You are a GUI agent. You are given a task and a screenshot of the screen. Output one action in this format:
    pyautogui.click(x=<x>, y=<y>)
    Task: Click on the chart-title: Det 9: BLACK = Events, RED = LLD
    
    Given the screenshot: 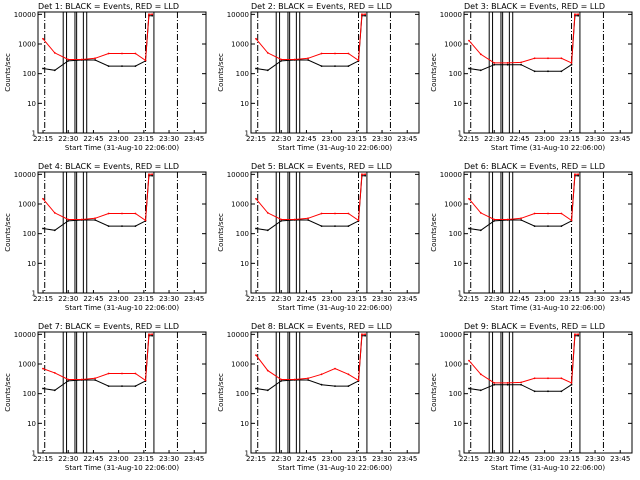 What is the action you would take?
    pyautogui.click(x=534, y=326)
    